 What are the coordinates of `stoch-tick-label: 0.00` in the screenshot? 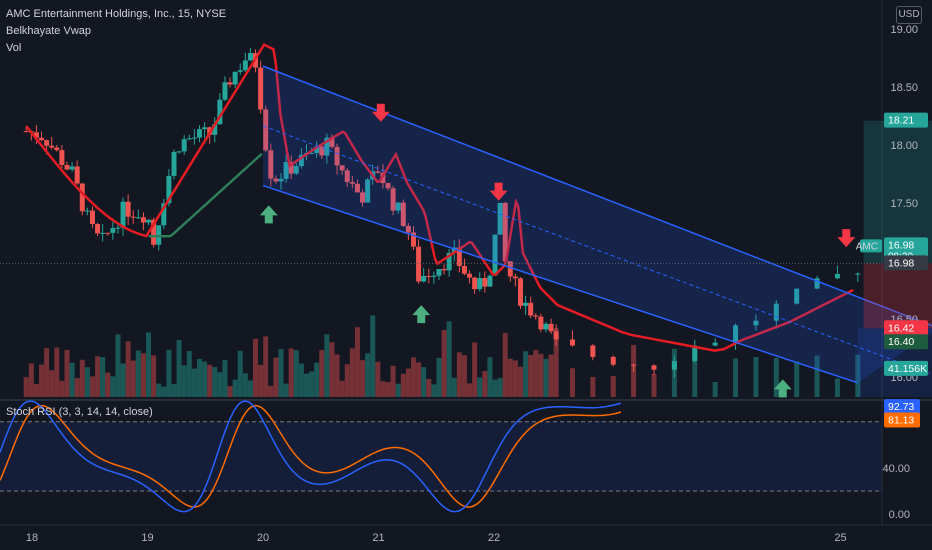 It's located at (899, 515).